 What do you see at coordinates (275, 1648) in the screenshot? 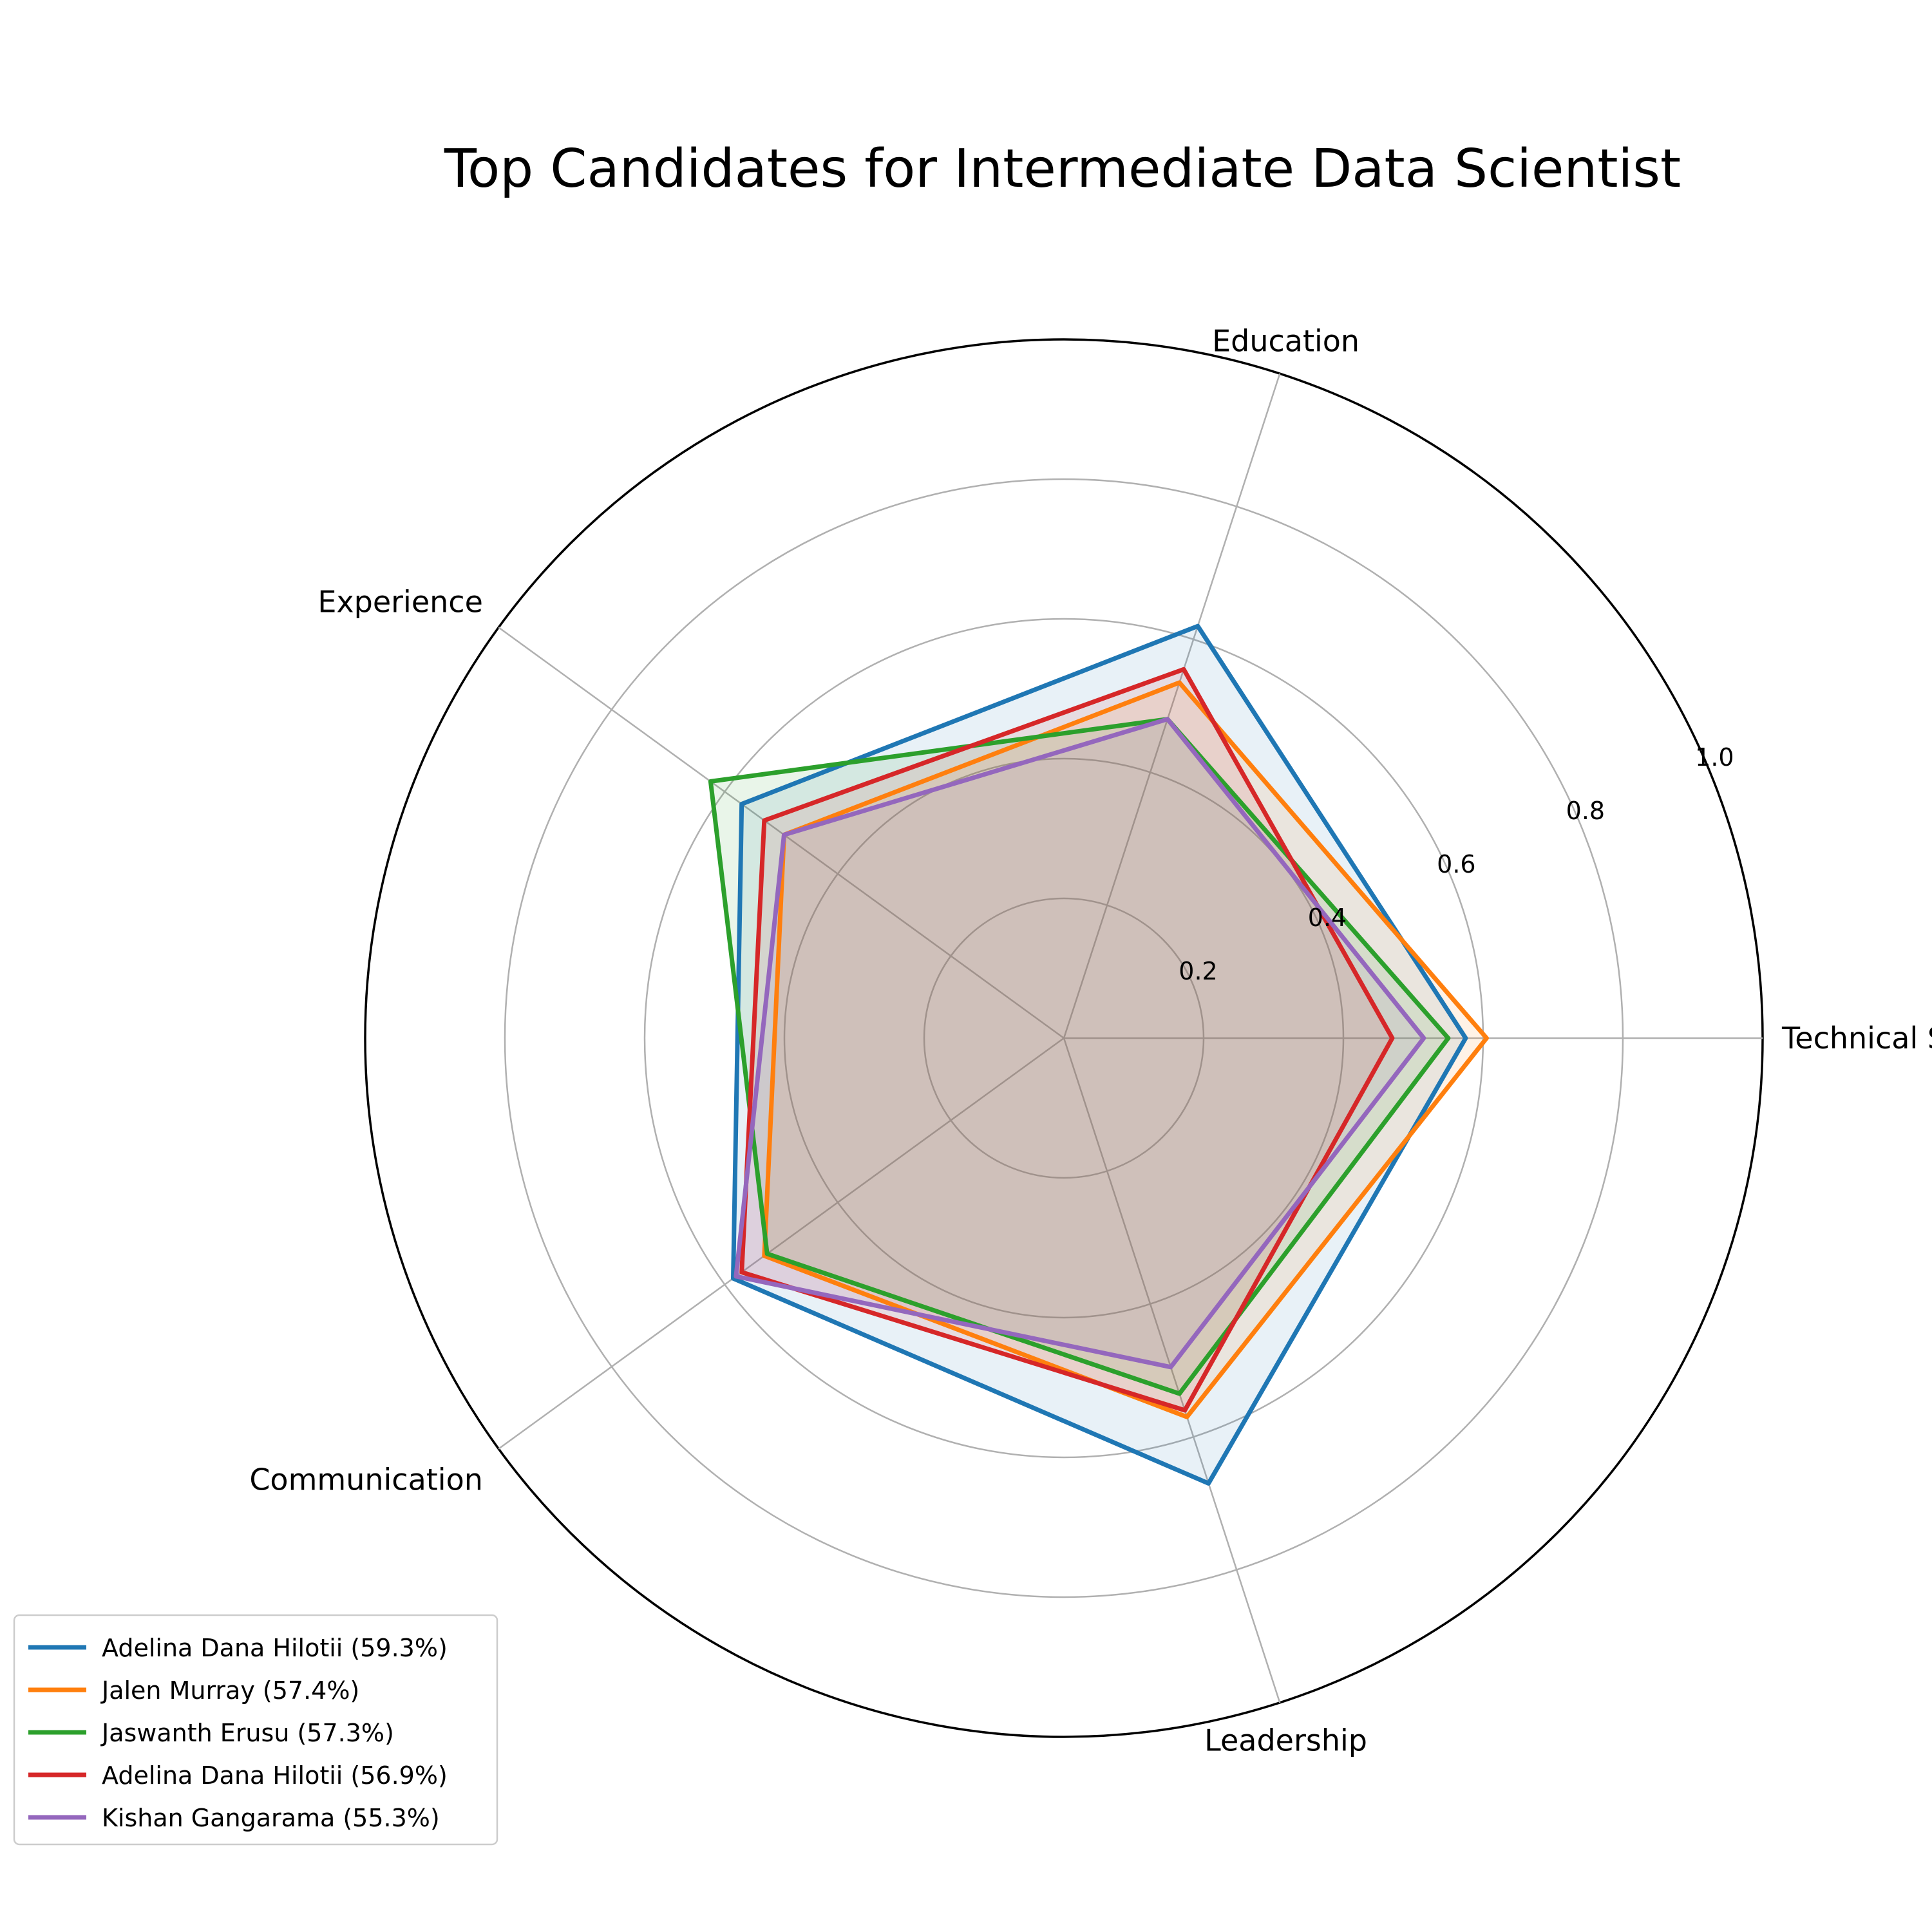
I see `legend-label: Adelina Dana Hilotii (59.3%)` at bounding box center [275, 1648].